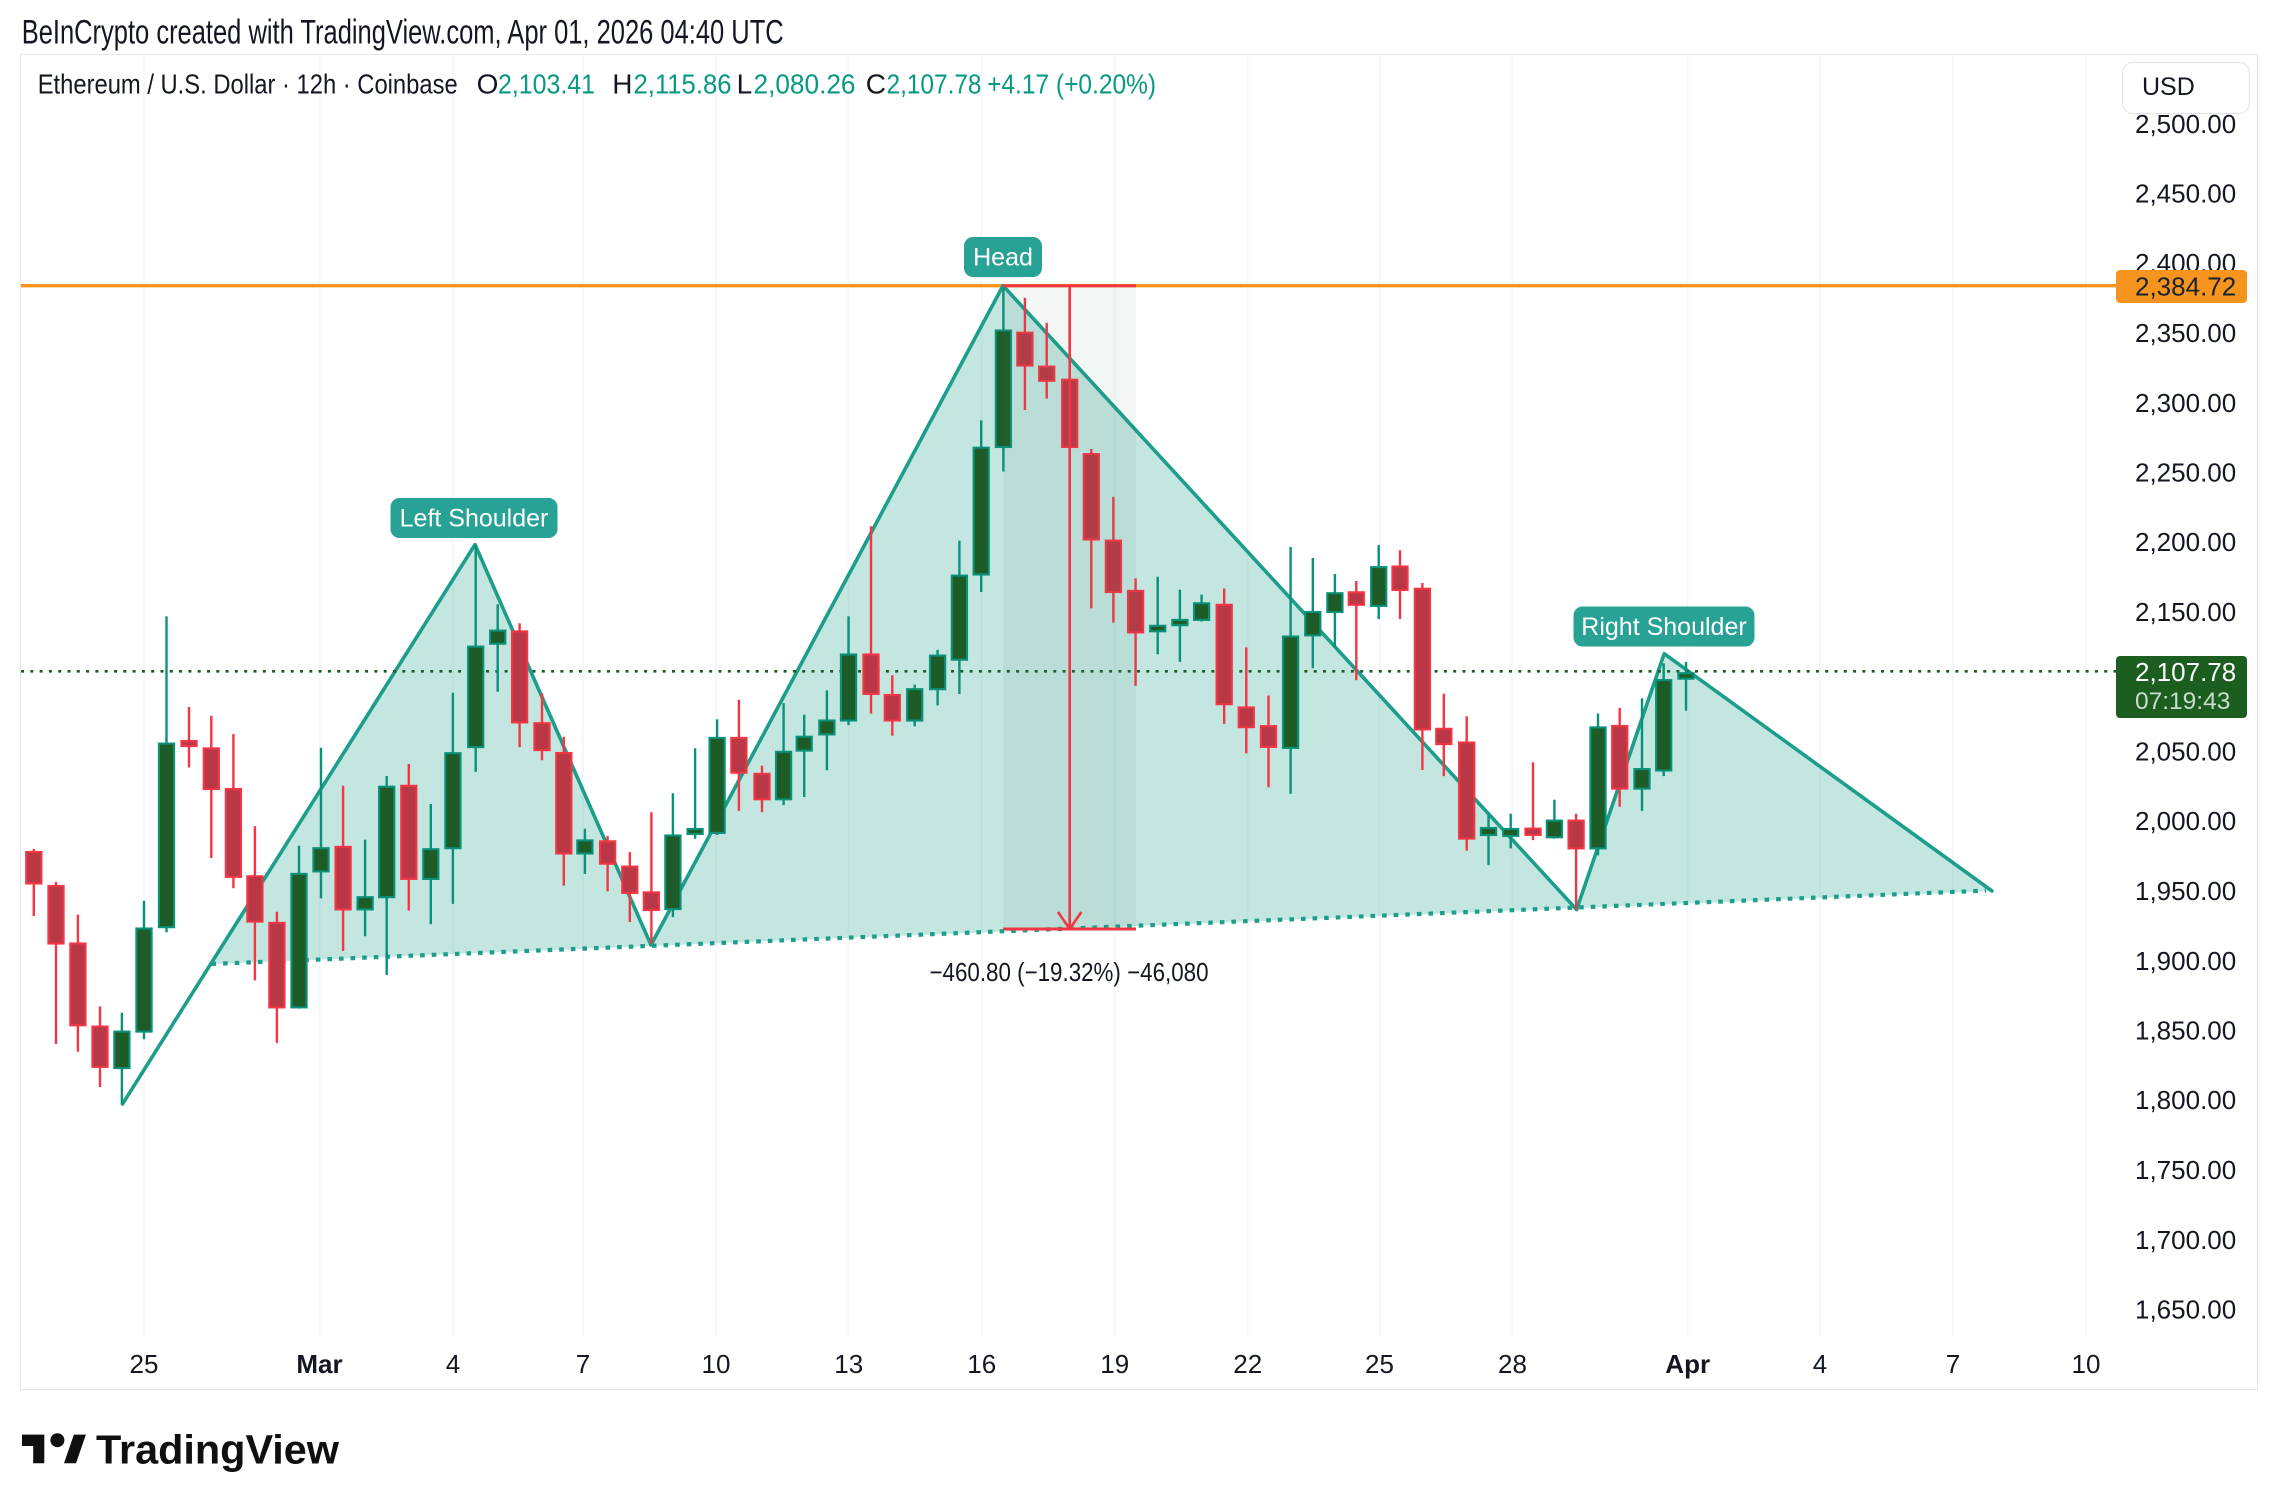 The width and height of the screenshot is (2278, 1510). What do you see at coordinates (2185, 403) in the screenshot?
I see `svg-text: 2,300.00` at bounding box center [2185, 403].